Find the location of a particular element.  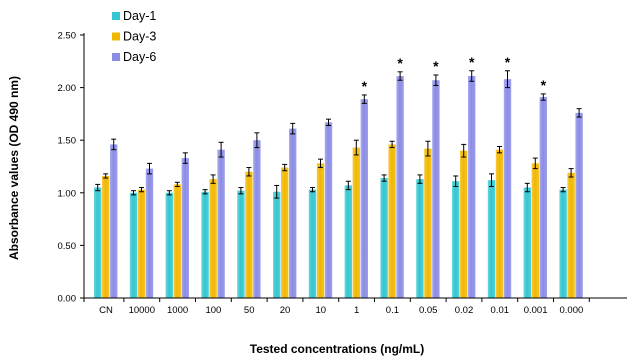

y-tick-label: 1.50 is located at coordinates (67, 141).